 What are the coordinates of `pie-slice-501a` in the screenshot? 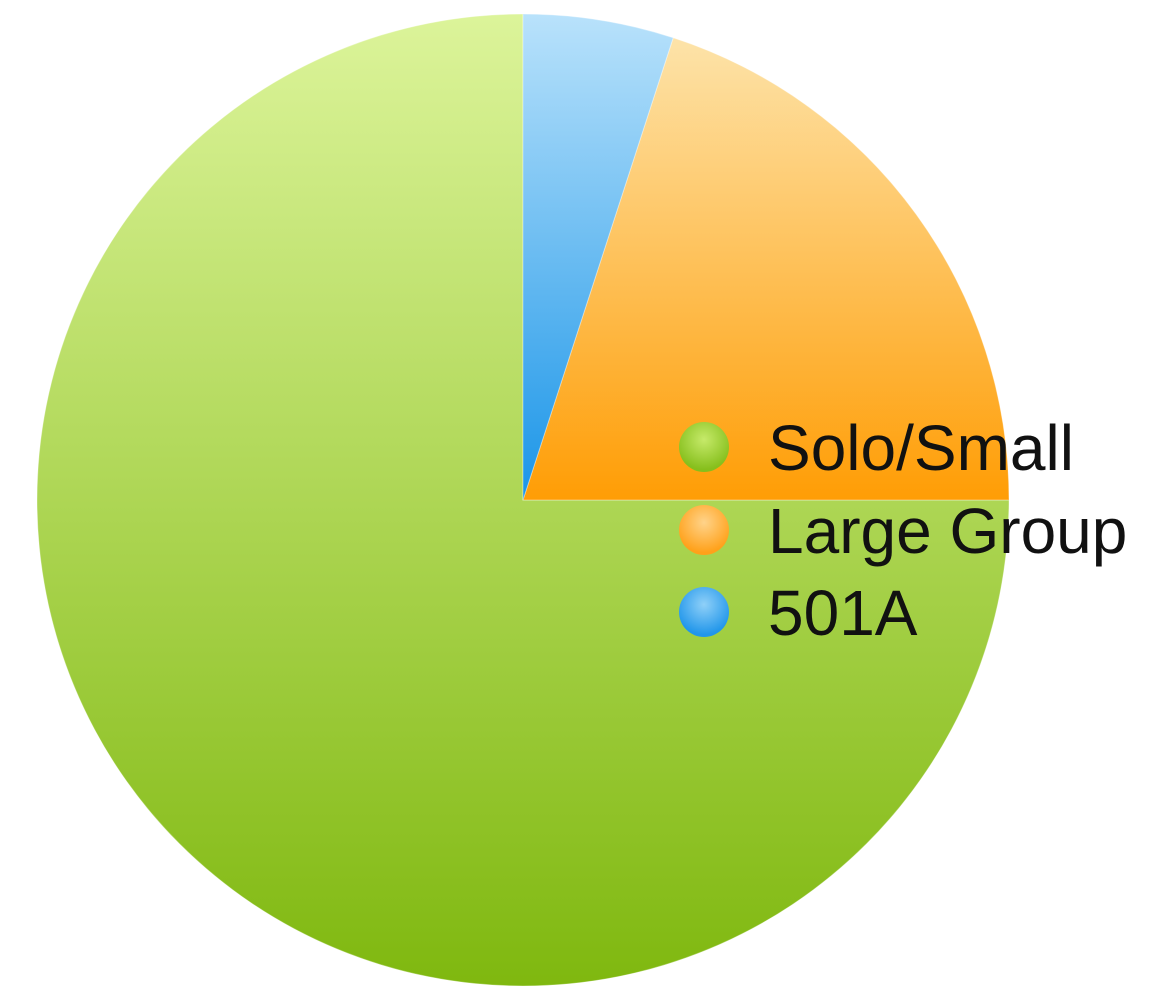 It's located at (598, 257).